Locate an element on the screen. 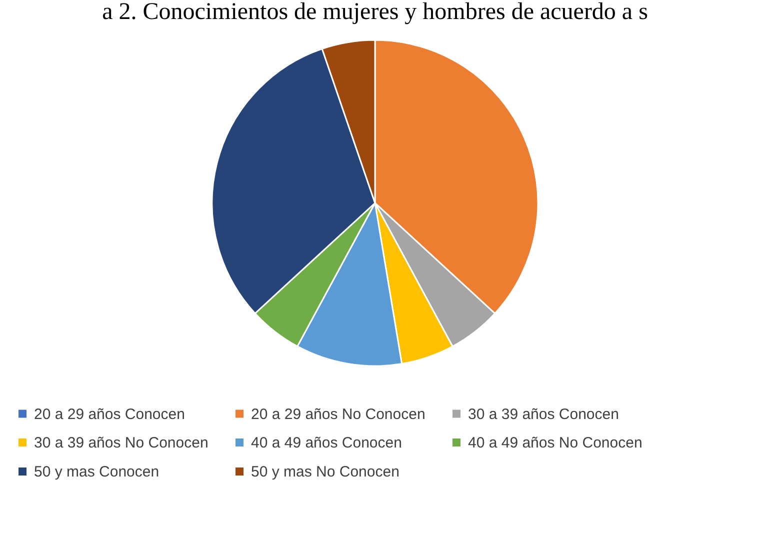  legend-label: 20 a 29 años Conocen is located at coordinates (109, 414).